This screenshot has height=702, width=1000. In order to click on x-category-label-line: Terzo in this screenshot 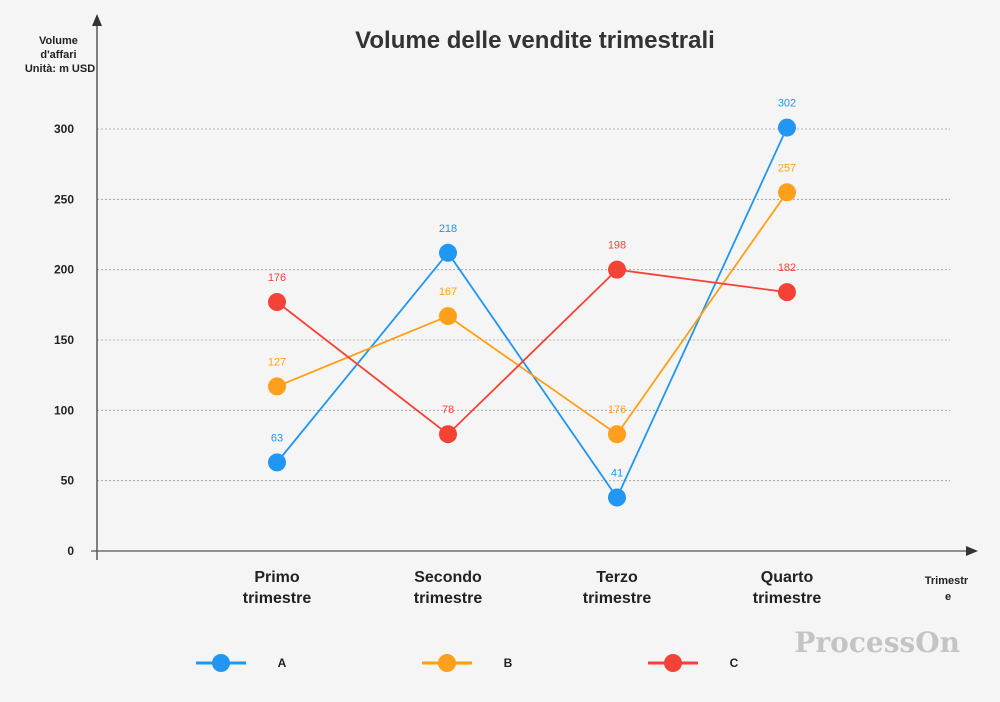, I will do `click(617, 577)`.